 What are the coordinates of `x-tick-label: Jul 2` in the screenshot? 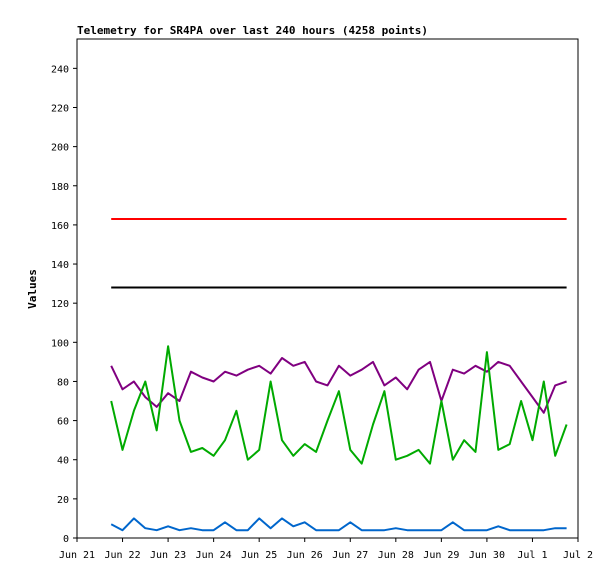 It's located at (578, 555).